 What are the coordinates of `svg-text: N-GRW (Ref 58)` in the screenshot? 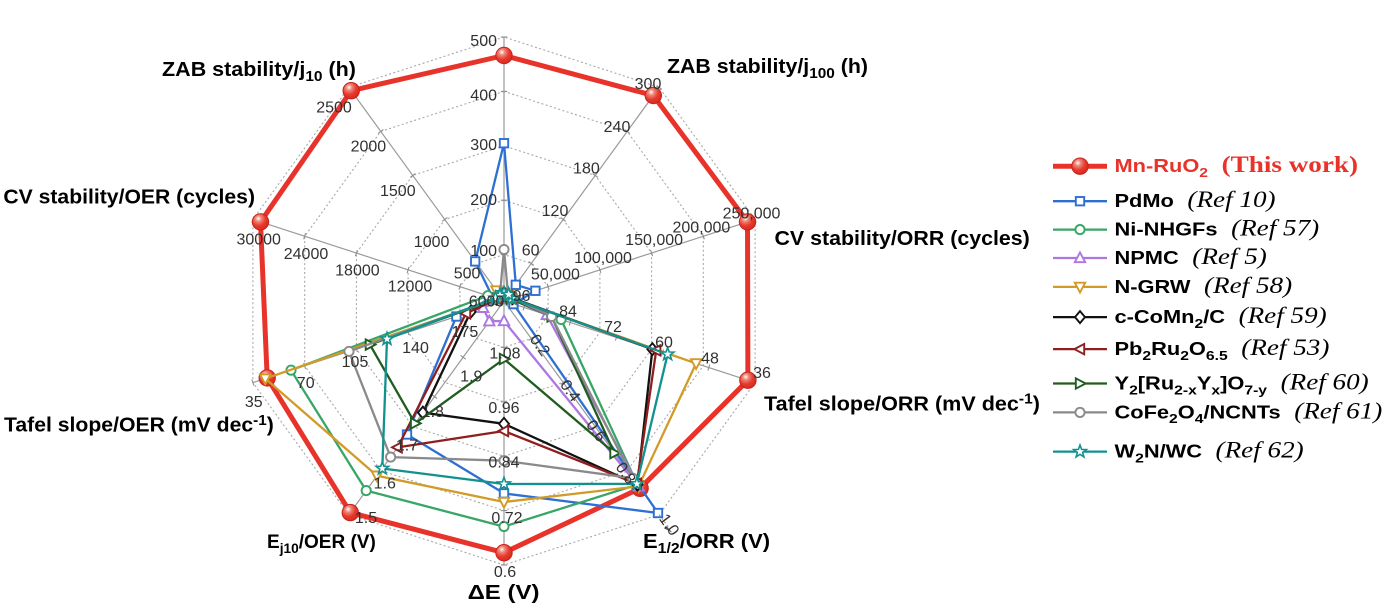 It's located at (1204, 286).